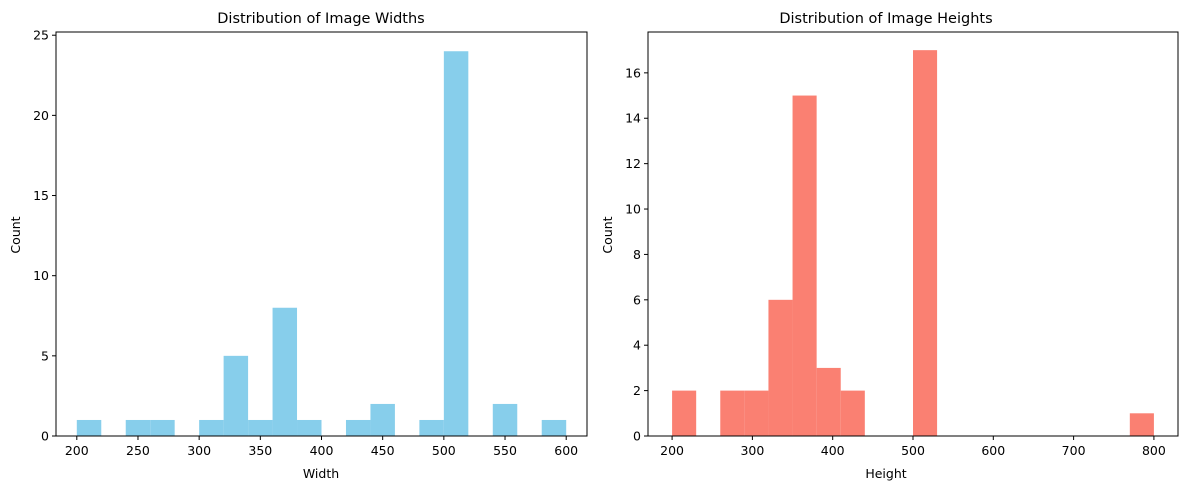 The image size is (1189, 490). What do you see at coordinates (633, 72) in the screenshot?
I see `height-y-tick-label: 16` at bounding box center [633, 72].